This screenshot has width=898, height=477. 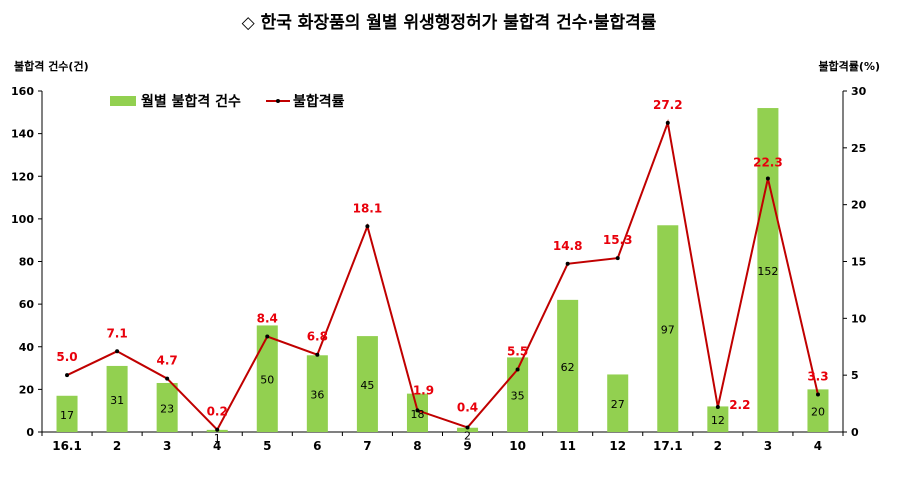 I want to click on bar-value-label: 36, so click(x=317, y=395).